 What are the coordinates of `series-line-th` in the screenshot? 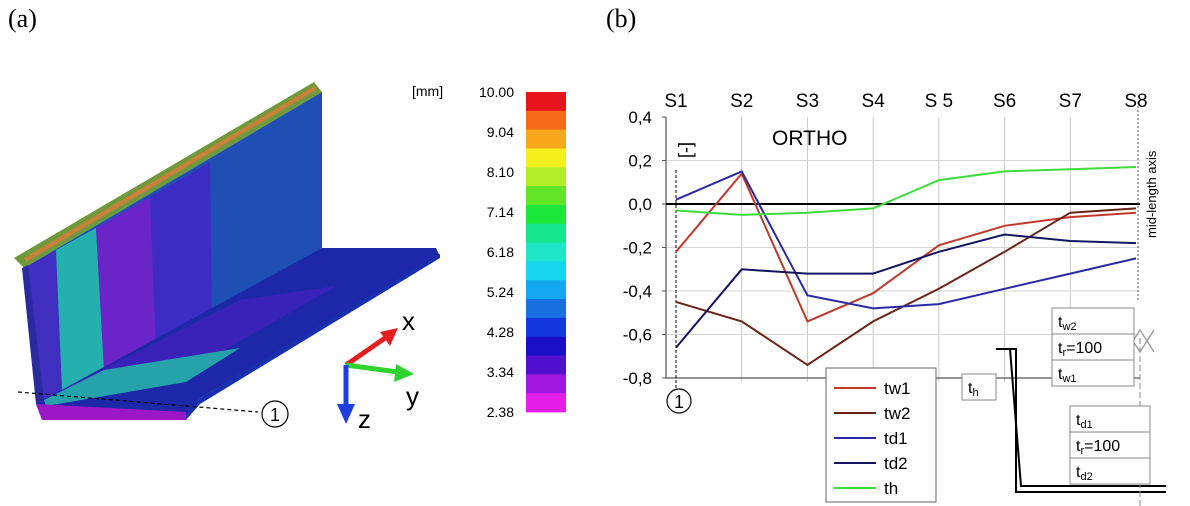 It's located at (906, 191).